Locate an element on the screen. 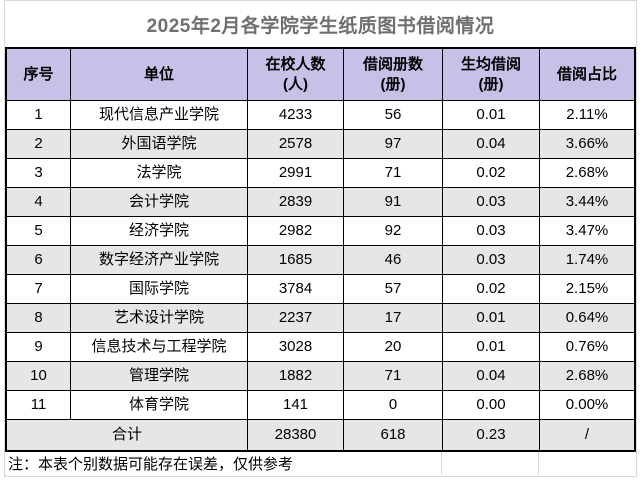  cell-seq: 1 is located at coordinates (39, 115).